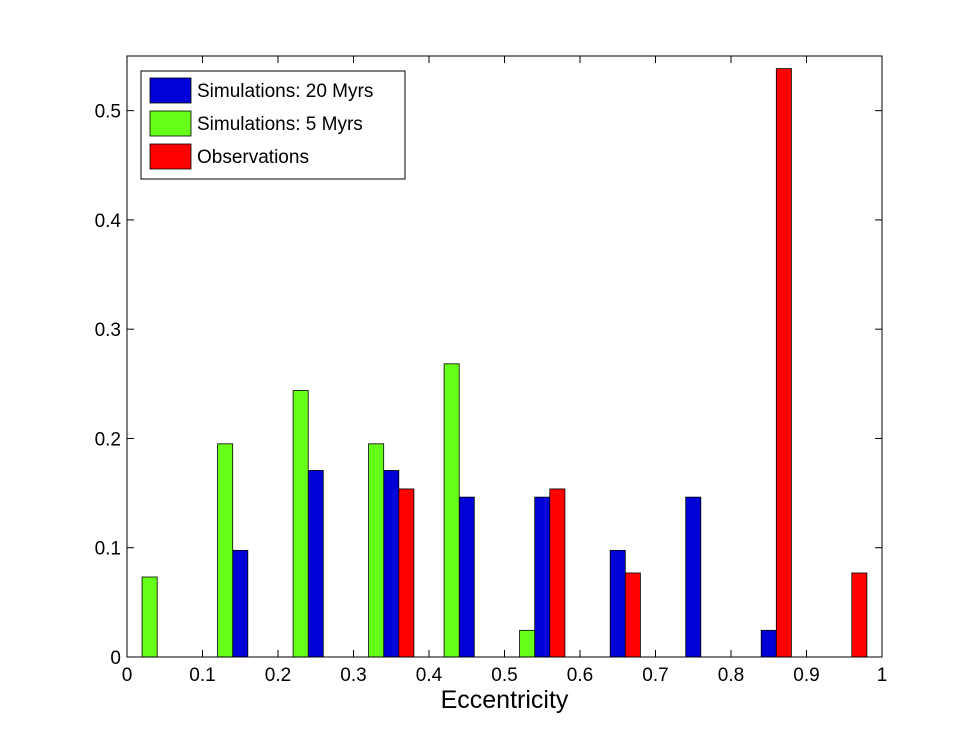 The image size is (975, 739). Describe the element at coordinates (108, 112) in the screenshot. I see `y-tick-label: 0.5` at that location.